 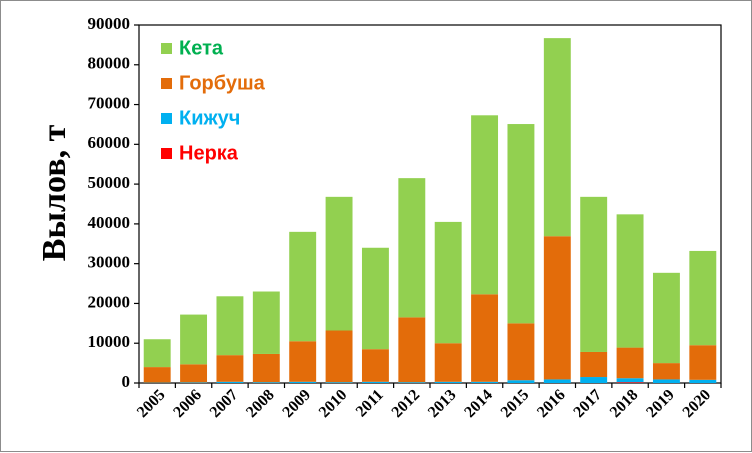 I want to click on y-tick-label: 0, so click(x=126, y=381).